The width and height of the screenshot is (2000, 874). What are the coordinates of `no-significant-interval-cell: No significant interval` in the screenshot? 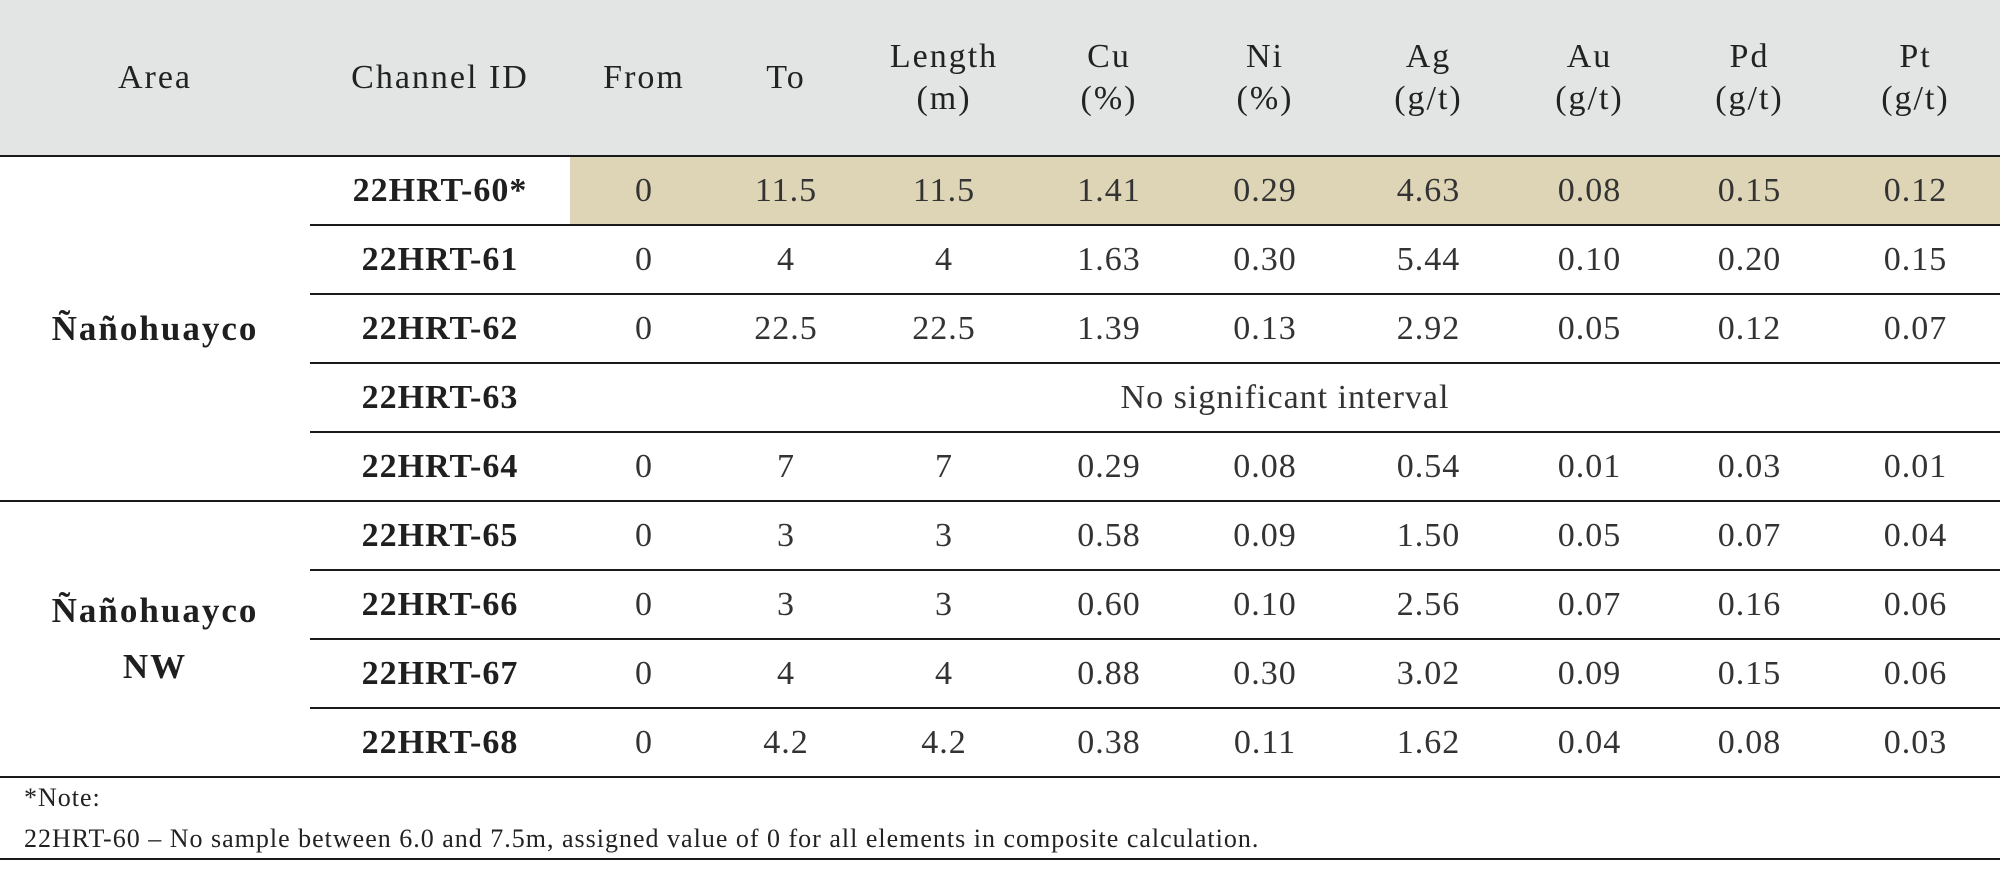 It's located at (1285, 398).